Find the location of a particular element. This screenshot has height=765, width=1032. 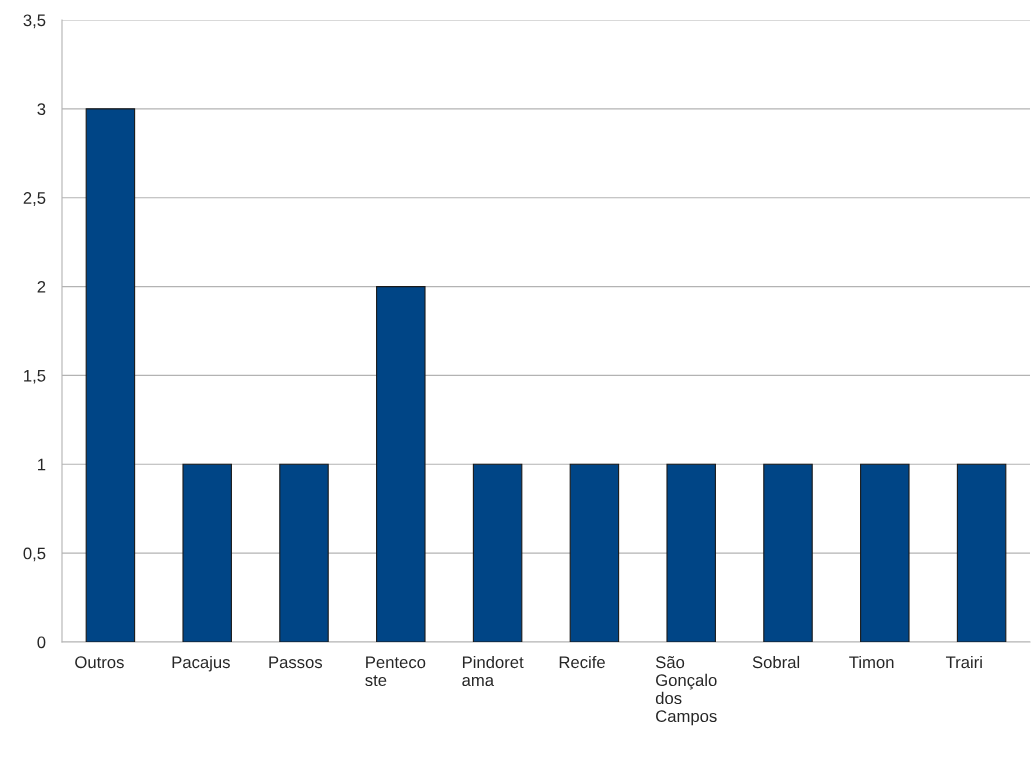

x-tick-label: Sobral is located at coordinates (776, 662).